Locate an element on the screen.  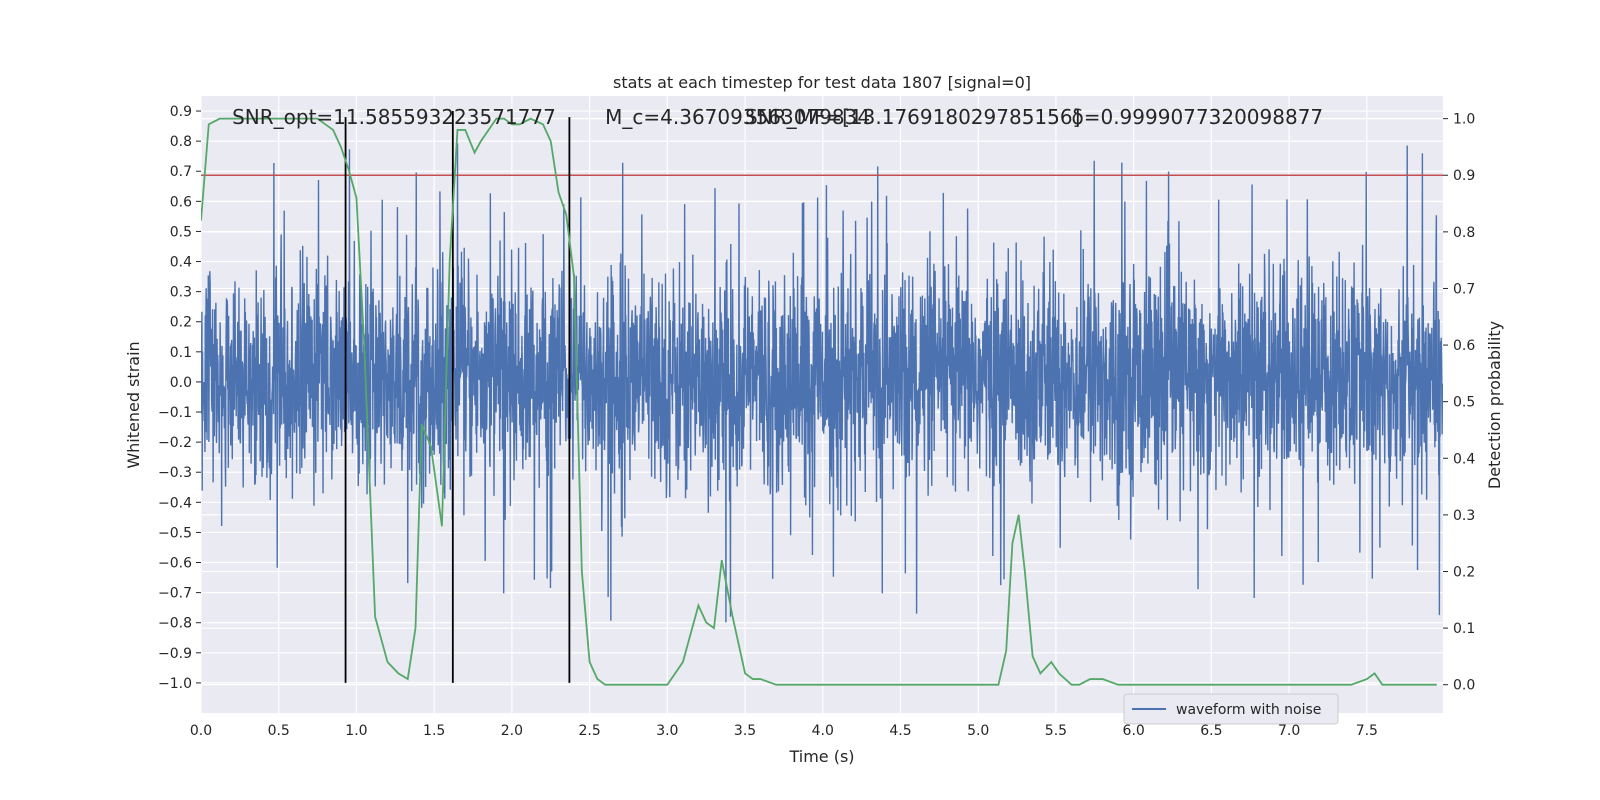
x-tick-label: 1.5 is located at coordinates (434, 731).